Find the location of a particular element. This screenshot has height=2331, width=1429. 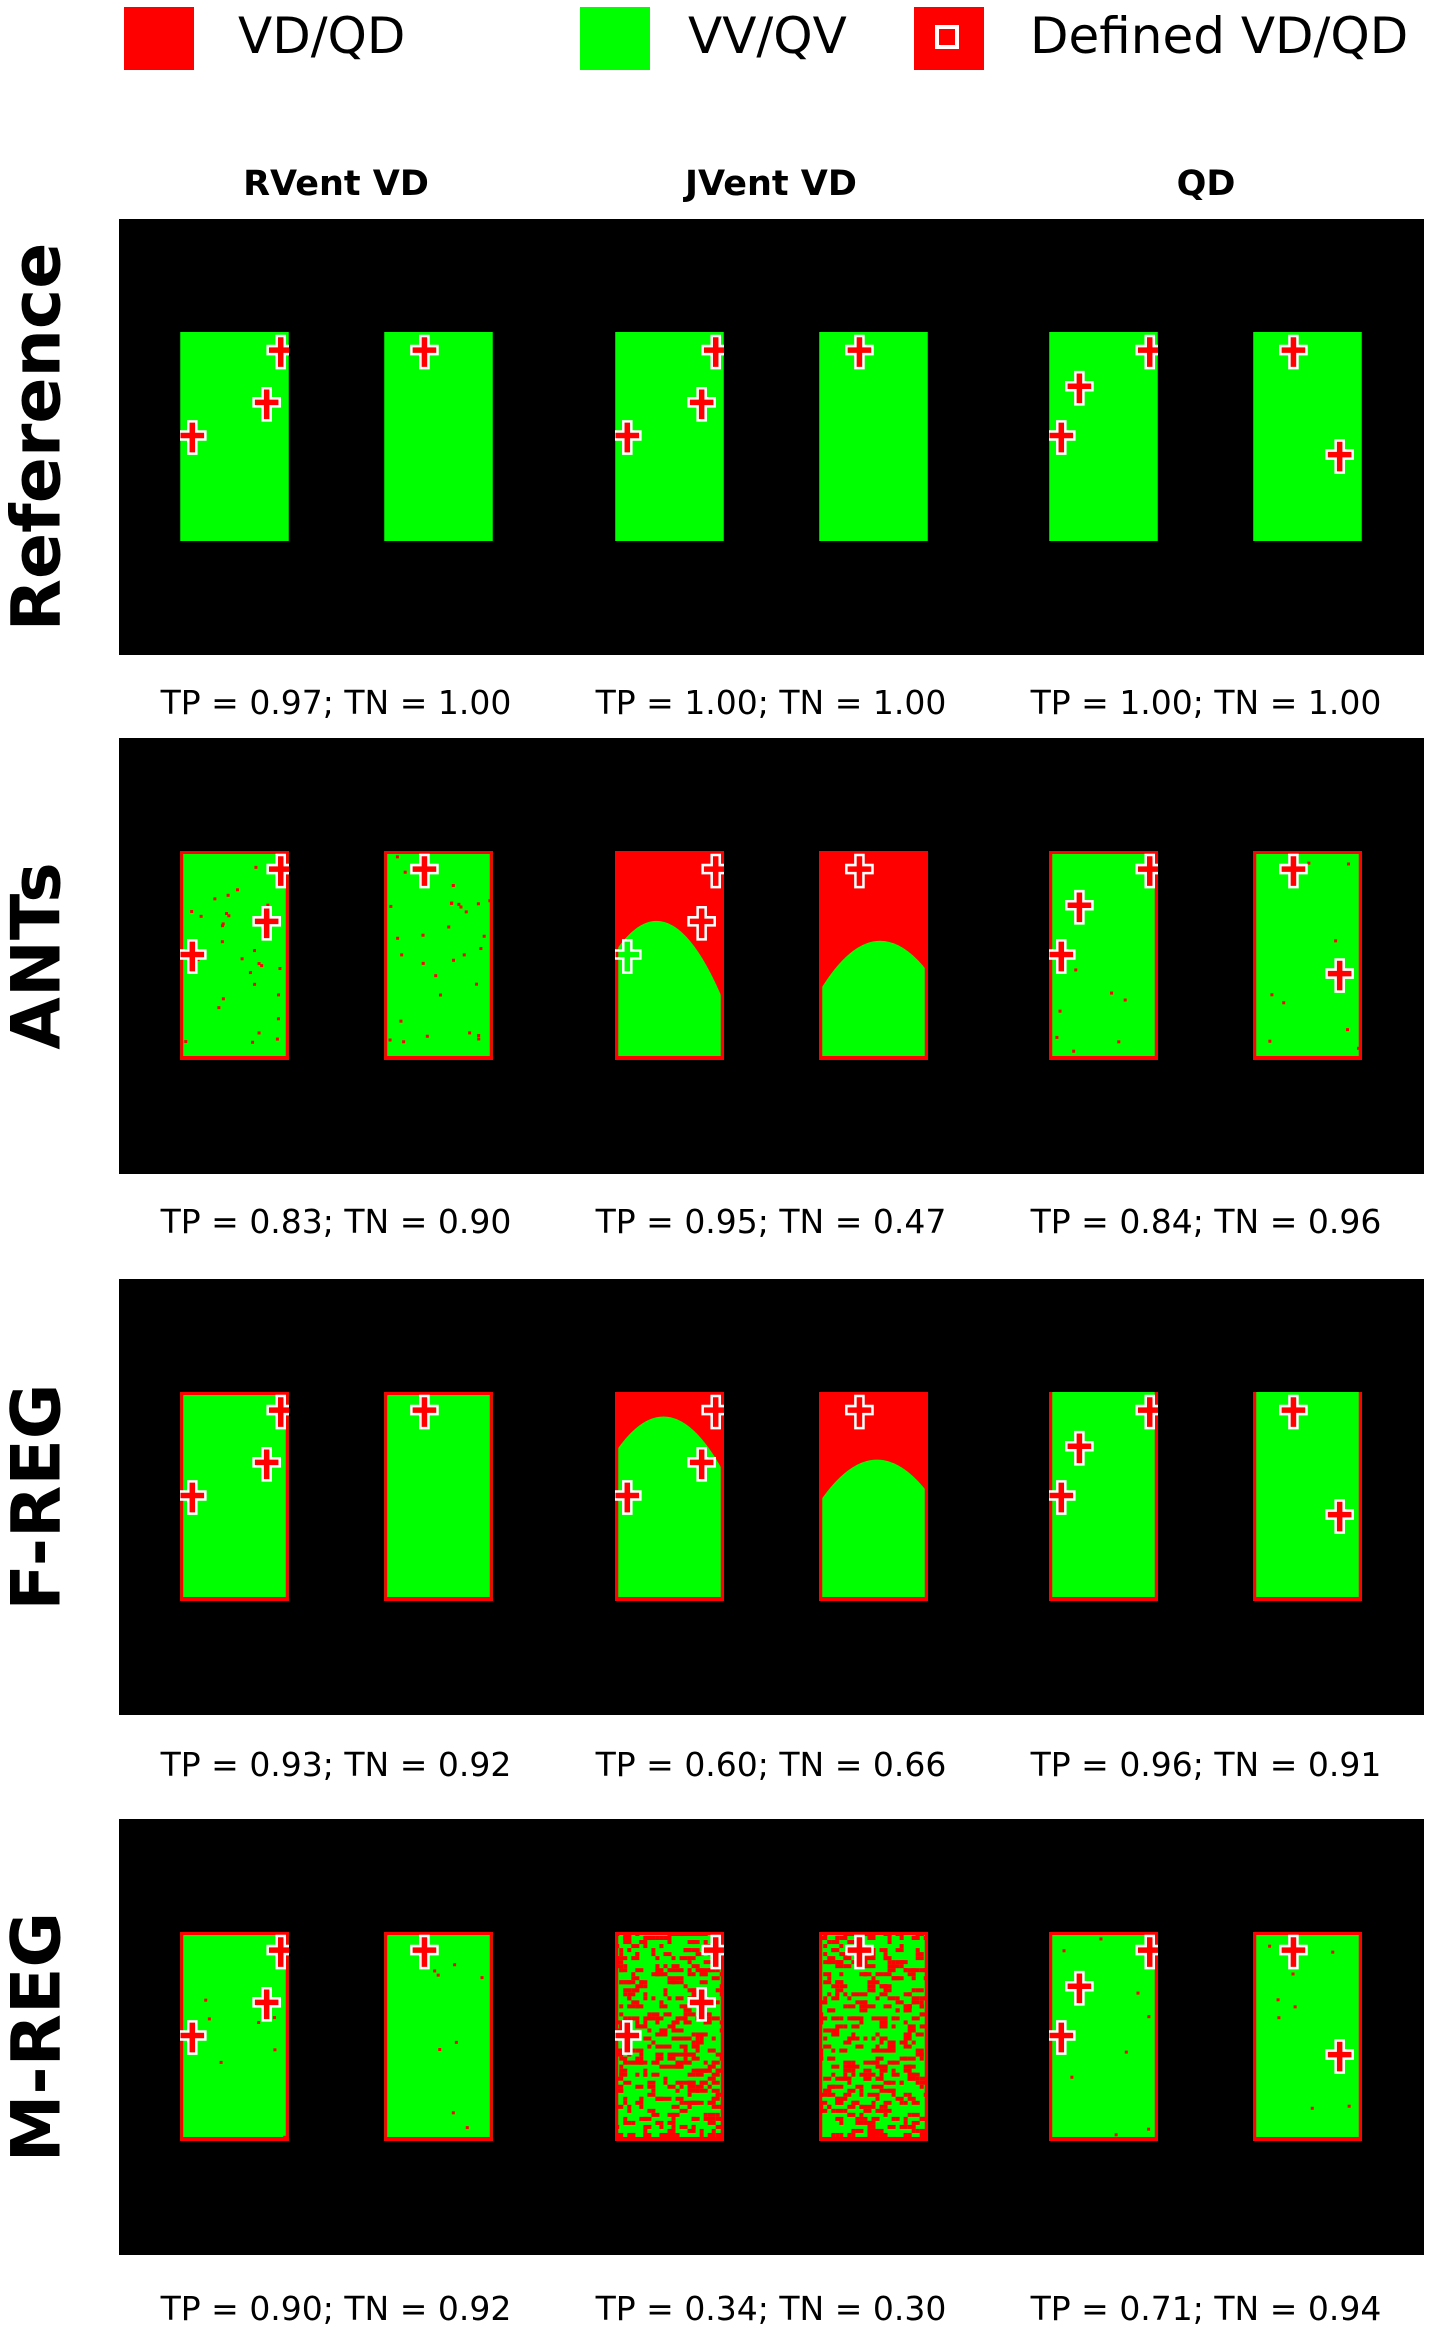

score-reference-rvent: TP = 0.97; TN = 1.00 is located at coordinates (336, 702).